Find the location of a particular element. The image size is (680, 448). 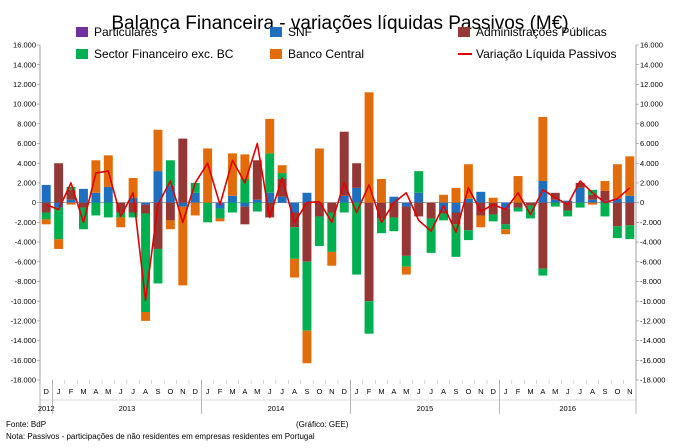

y-tick-label-left: -12.000 is located at coordinates (23, 320).